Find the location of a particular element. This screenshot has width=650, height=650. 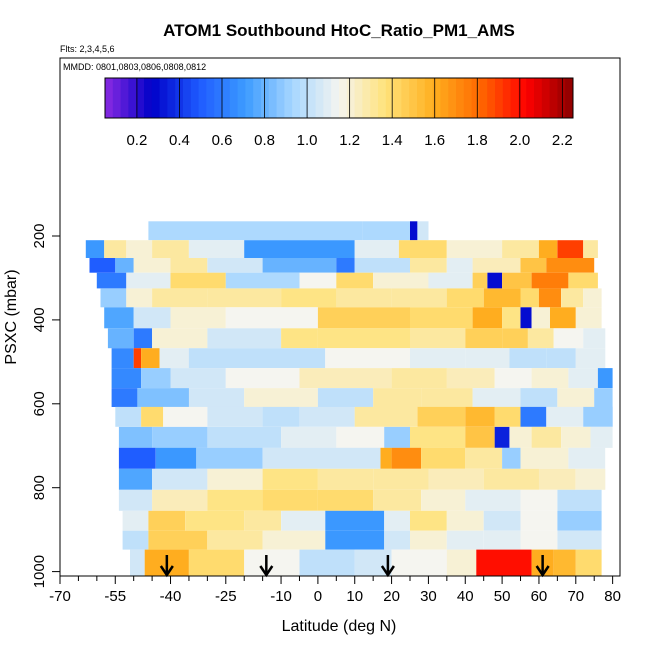

y-tick-label: 600 is located at coordinates (39, 403).